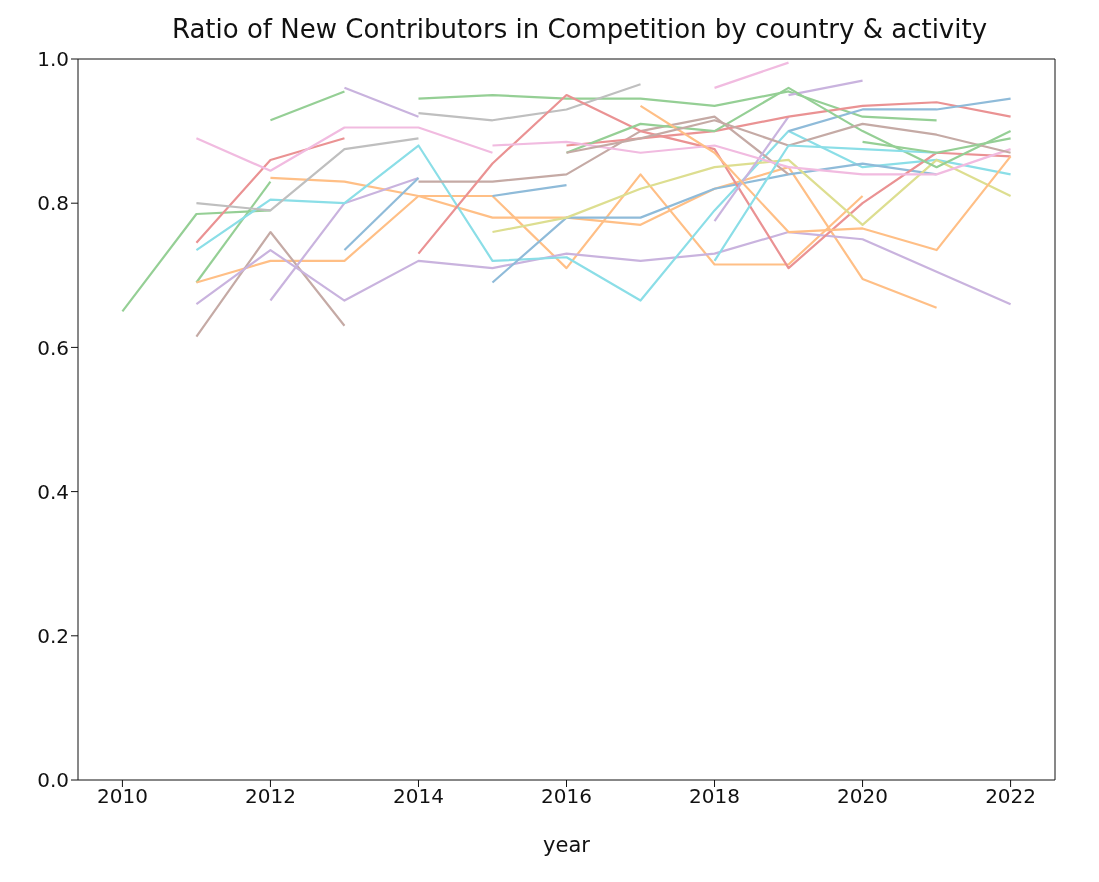 This screenshot has width=1099, height=882. I want to click on x-tick-label: 2012, so click(270, 796).